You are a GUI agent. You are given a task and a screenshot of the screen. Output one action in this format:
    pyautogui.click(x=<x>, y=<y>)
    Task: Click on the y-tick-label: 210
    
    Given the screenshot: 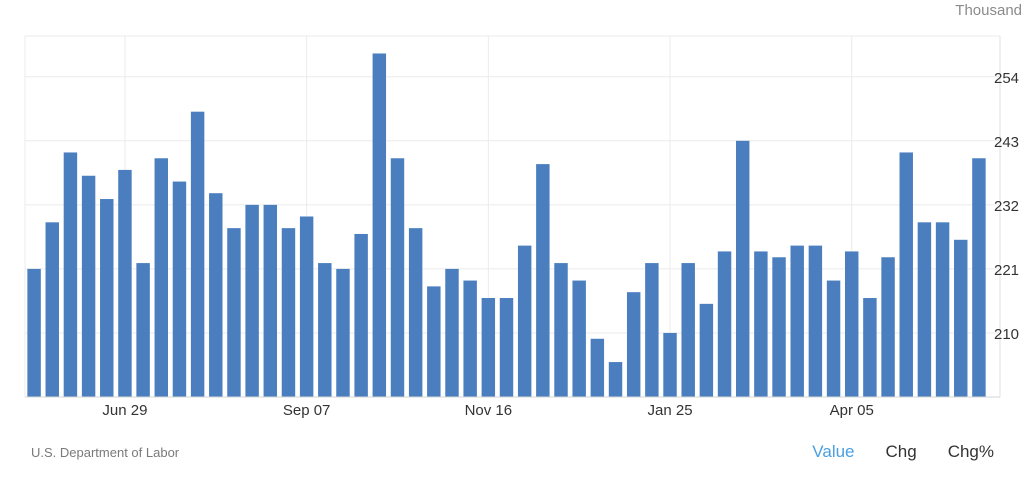 What is the action you would take?
    pyautogui.click(x=1006, y=334)
    